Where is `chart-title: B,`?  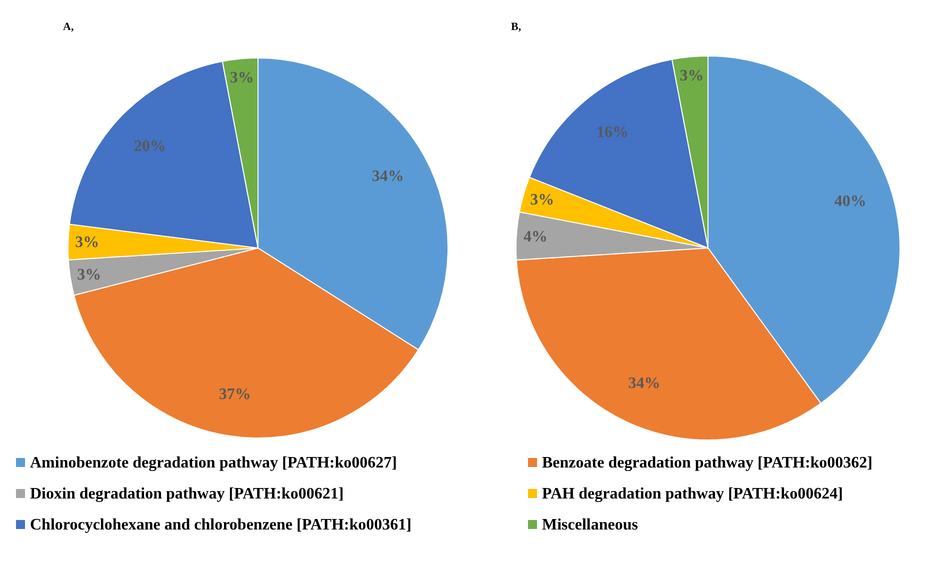
chart-title: B, is located at coordinates (516, 27).